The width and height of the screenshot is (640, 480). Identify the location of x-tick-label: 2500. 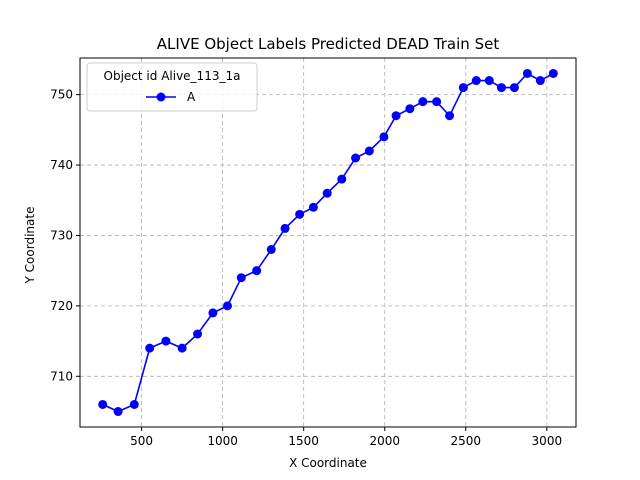
(466, 441).